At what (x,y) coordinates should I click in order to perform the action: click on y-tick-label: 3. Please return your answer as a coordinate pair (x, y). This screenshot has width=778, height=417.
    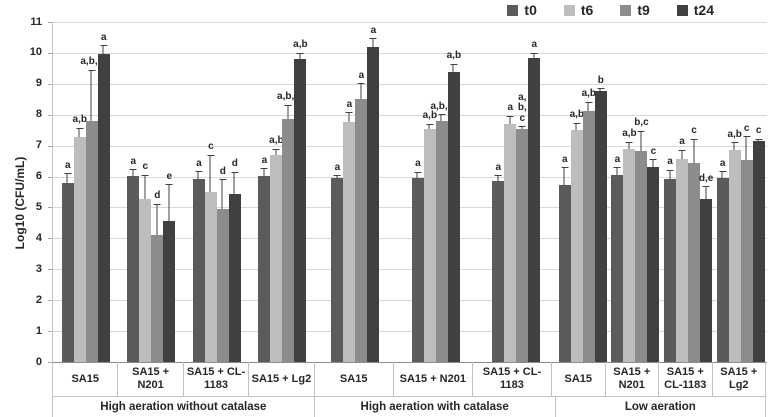
    Looking at the image, I should click on (38, 268).